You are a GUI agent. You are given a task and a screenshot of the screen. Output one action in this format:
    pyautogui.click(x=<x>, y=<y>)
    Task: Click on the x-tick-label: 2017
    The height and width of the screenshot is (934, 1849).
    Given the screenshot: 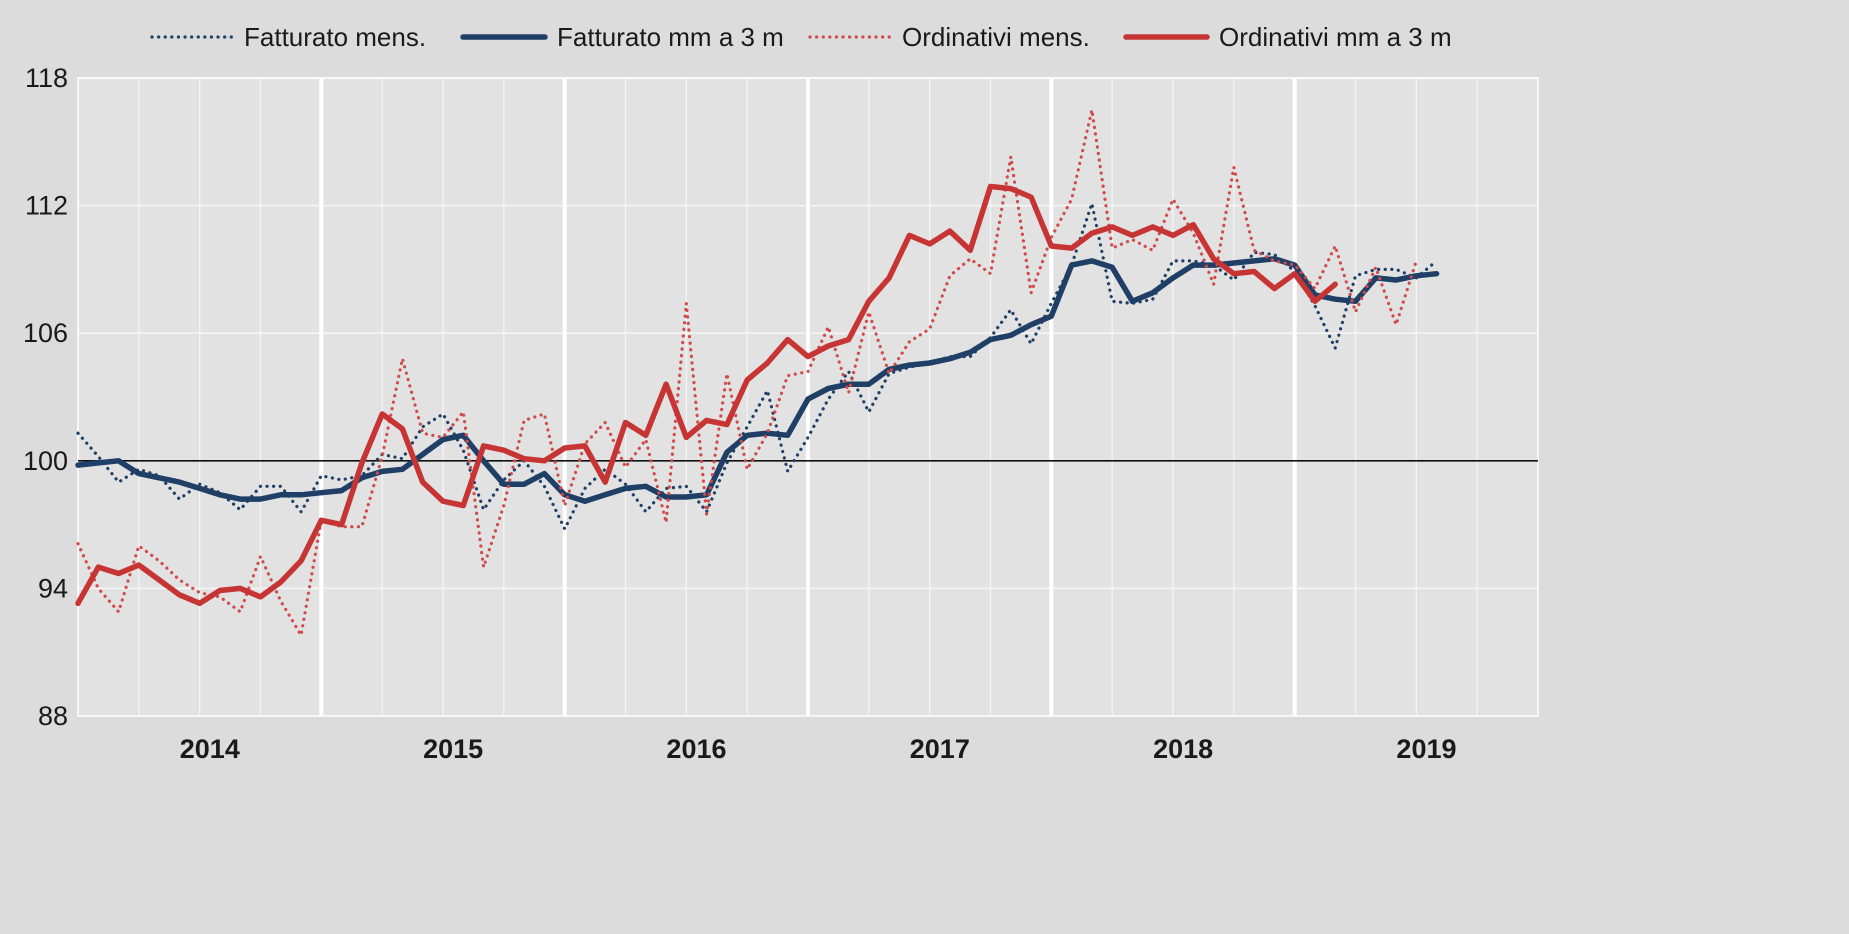 What is the action you would take?
    pyautogui.click(x=940, y=749)
    